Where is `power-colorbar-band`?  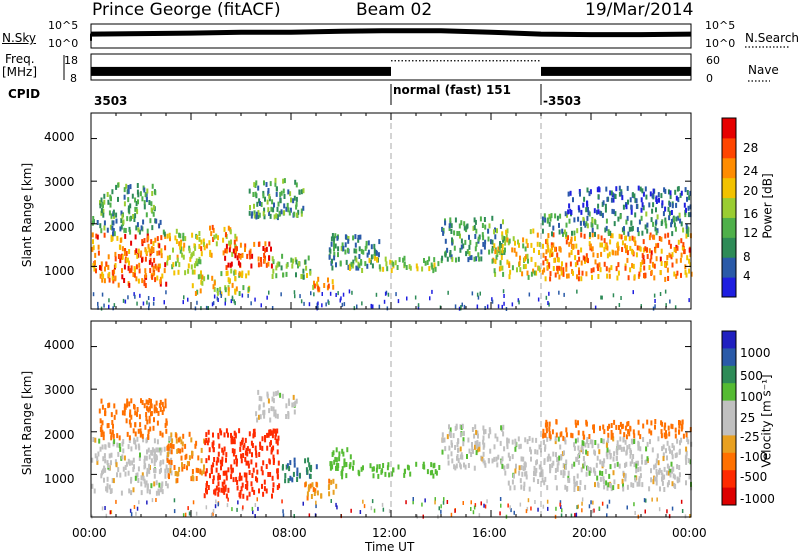
power-colorbar-band is located at coordinates (729, 148).